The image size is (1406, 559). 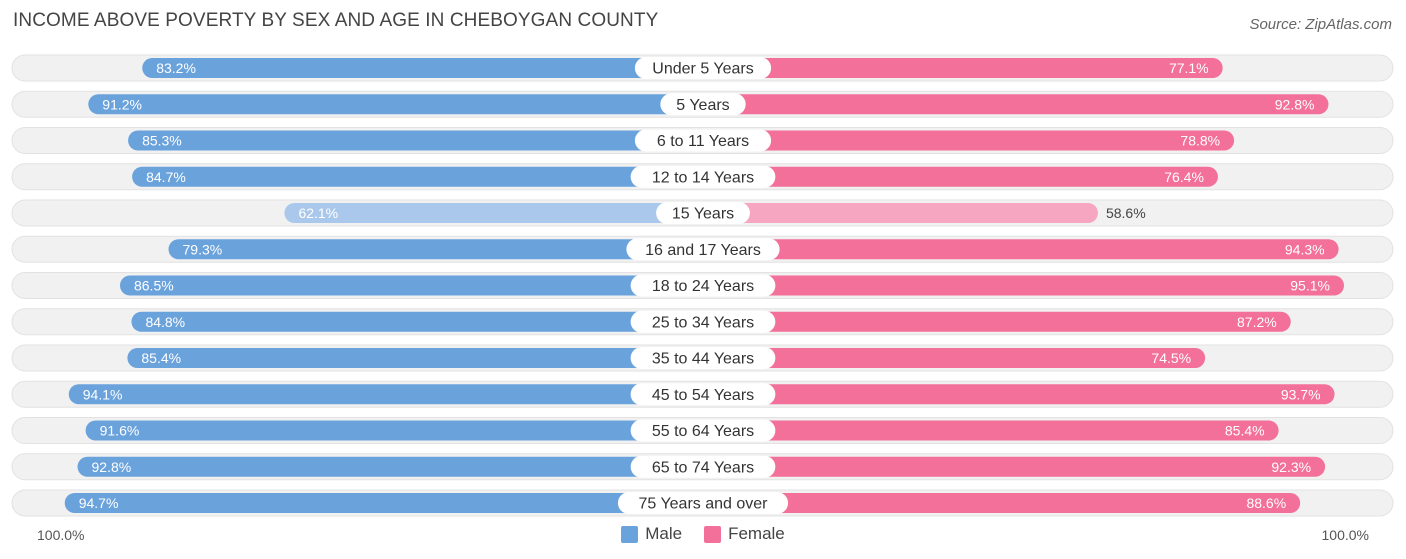 What do you see at coordinates (112, 467) in the screenshot?
I see `label-male-value: 92.8%` at bounding box center [112, 467].